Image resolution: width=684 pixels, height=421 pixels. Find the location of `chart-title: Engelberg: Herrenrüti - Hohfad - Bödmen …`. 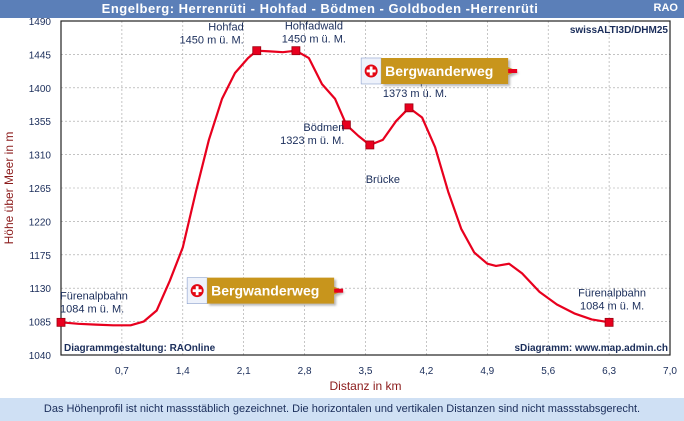

chart-title: Engelberg: Herrenrüti - Hohfad - Bödmen … is located at coordinates (320, 8).